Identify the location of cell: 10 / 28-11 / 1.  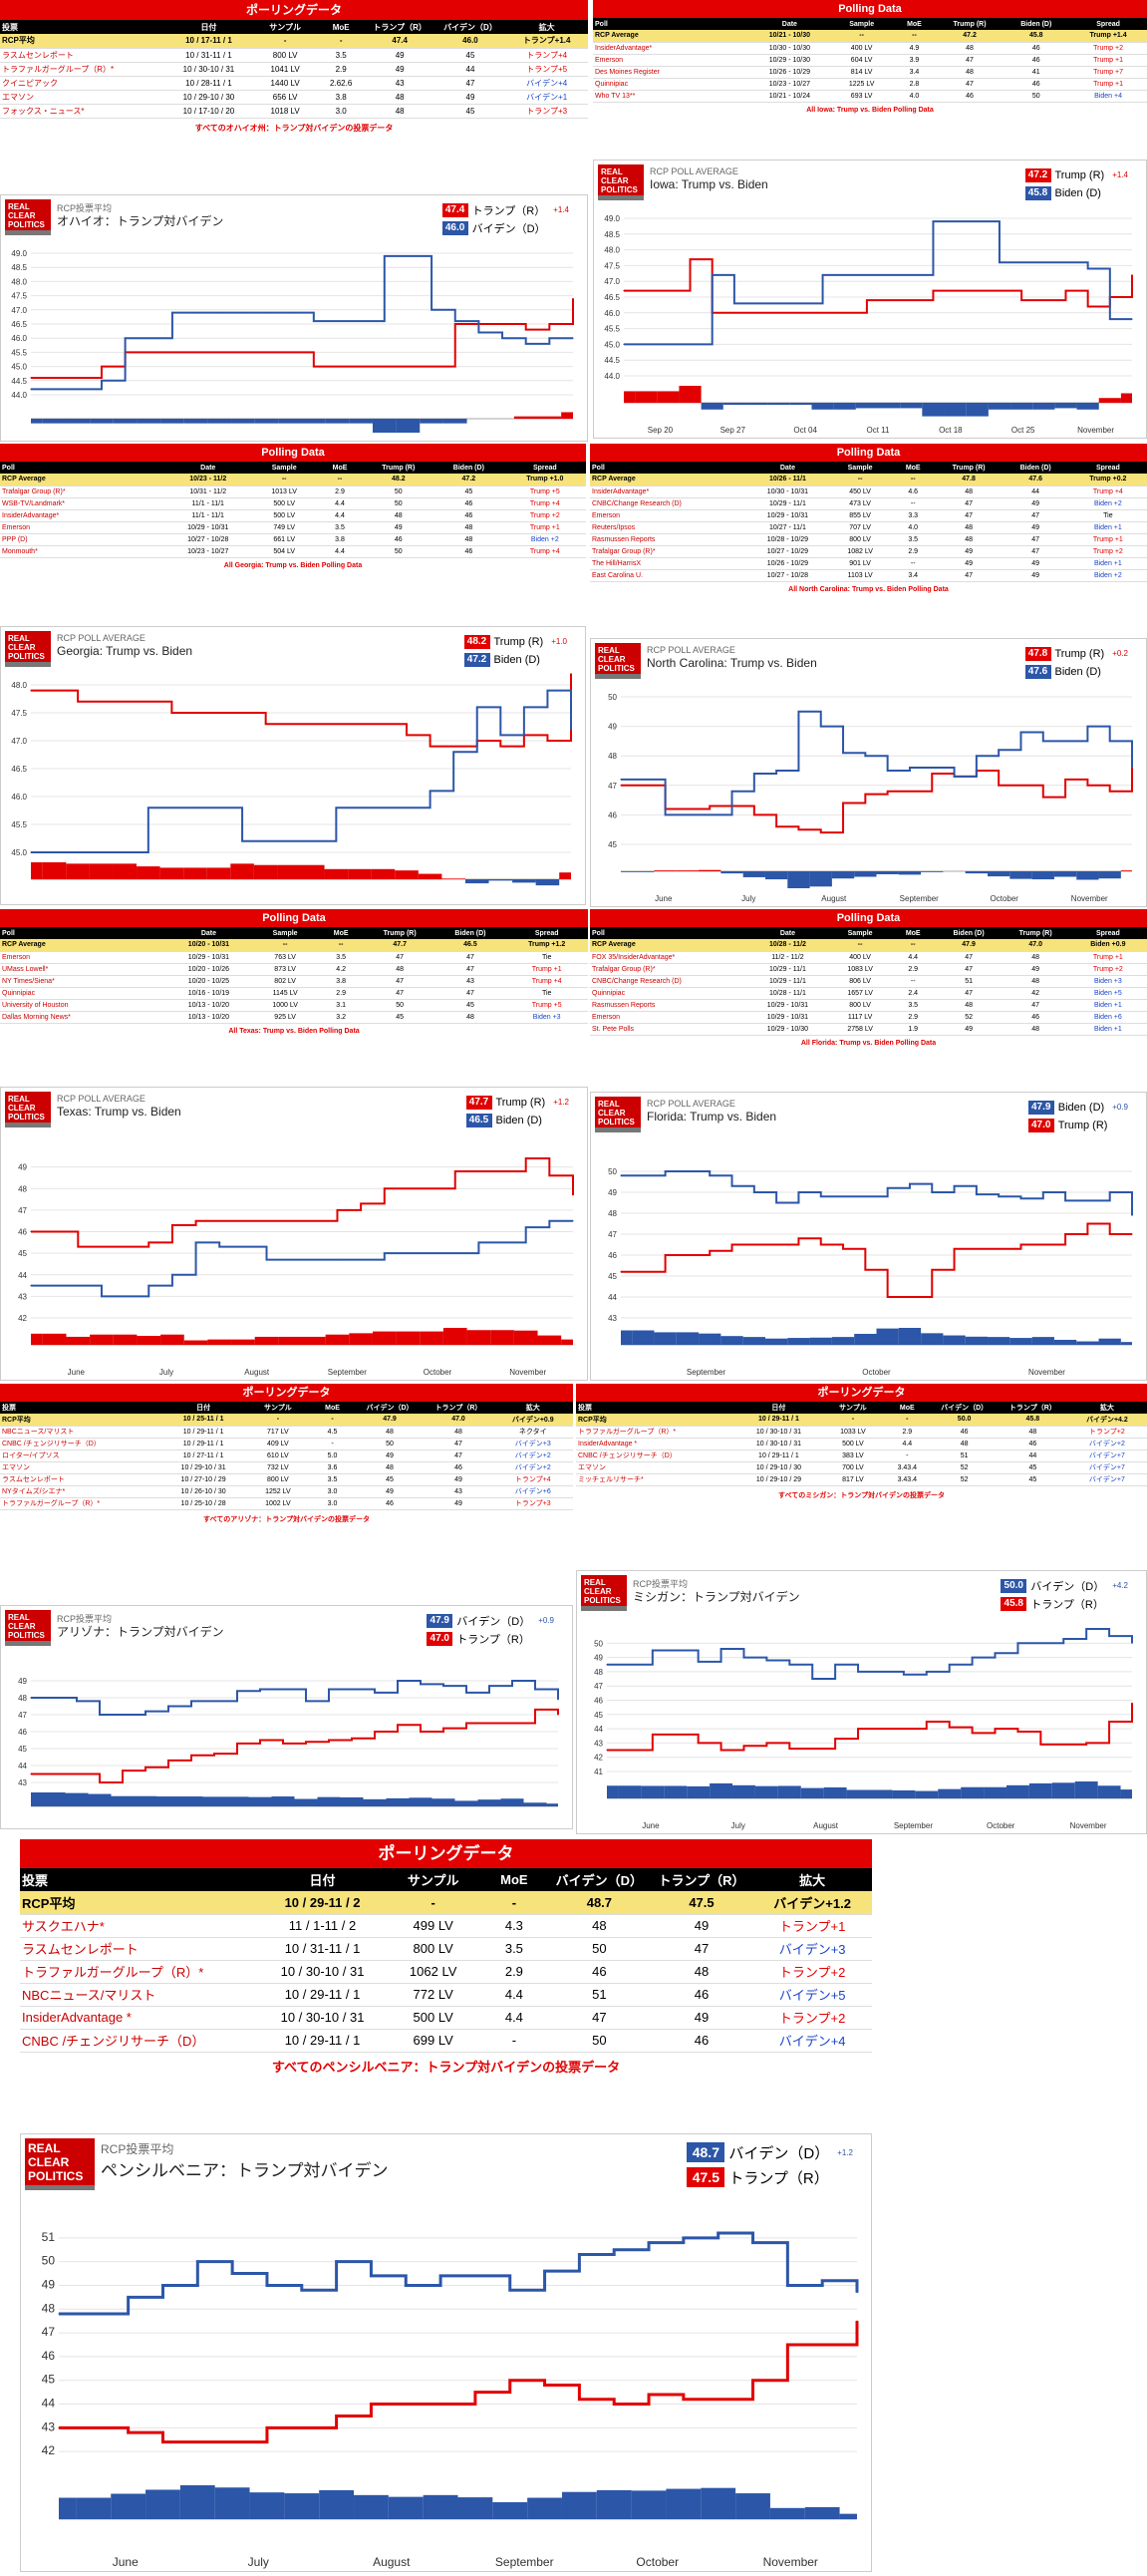
(208, 83).